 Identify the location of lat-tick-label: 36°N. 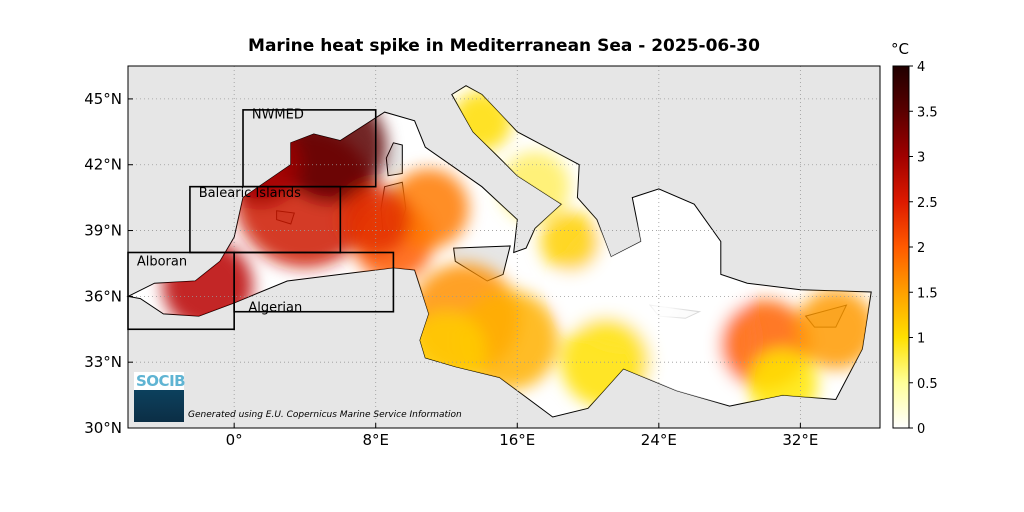
(103, 296).